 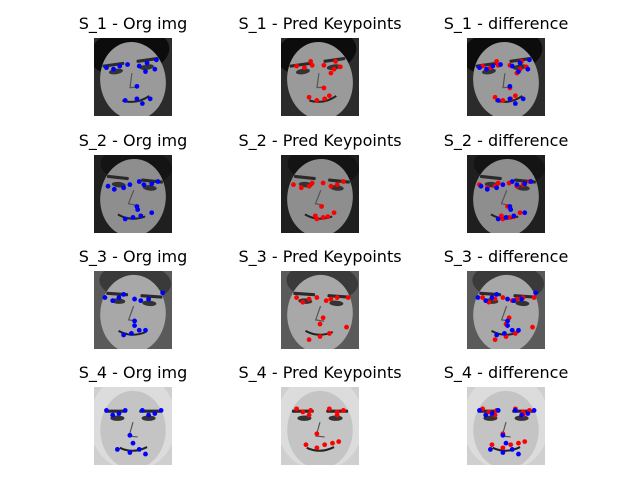 What do you see at coordinates (319, 141) in the screenshot?
I see `panel-title: S_2 - Pred Keypoints` at bounding box center [319, 141].